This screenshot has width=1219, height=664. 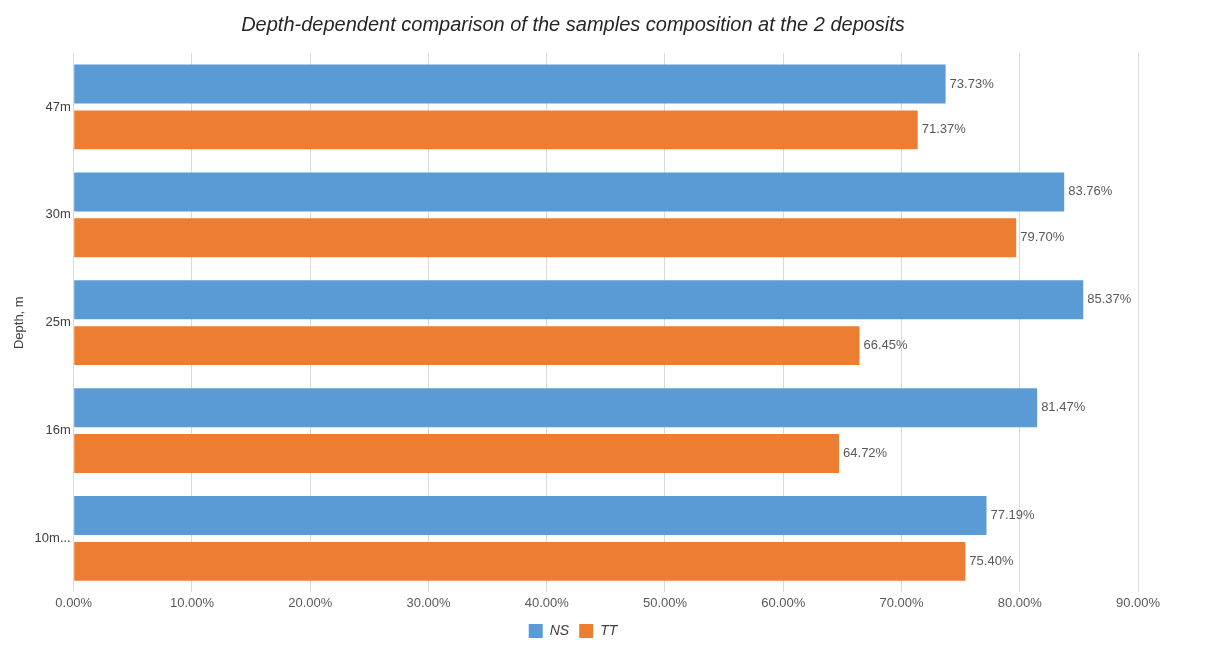 I want to click on x-tick-label: 10.00%, so click(x=192, y=602).